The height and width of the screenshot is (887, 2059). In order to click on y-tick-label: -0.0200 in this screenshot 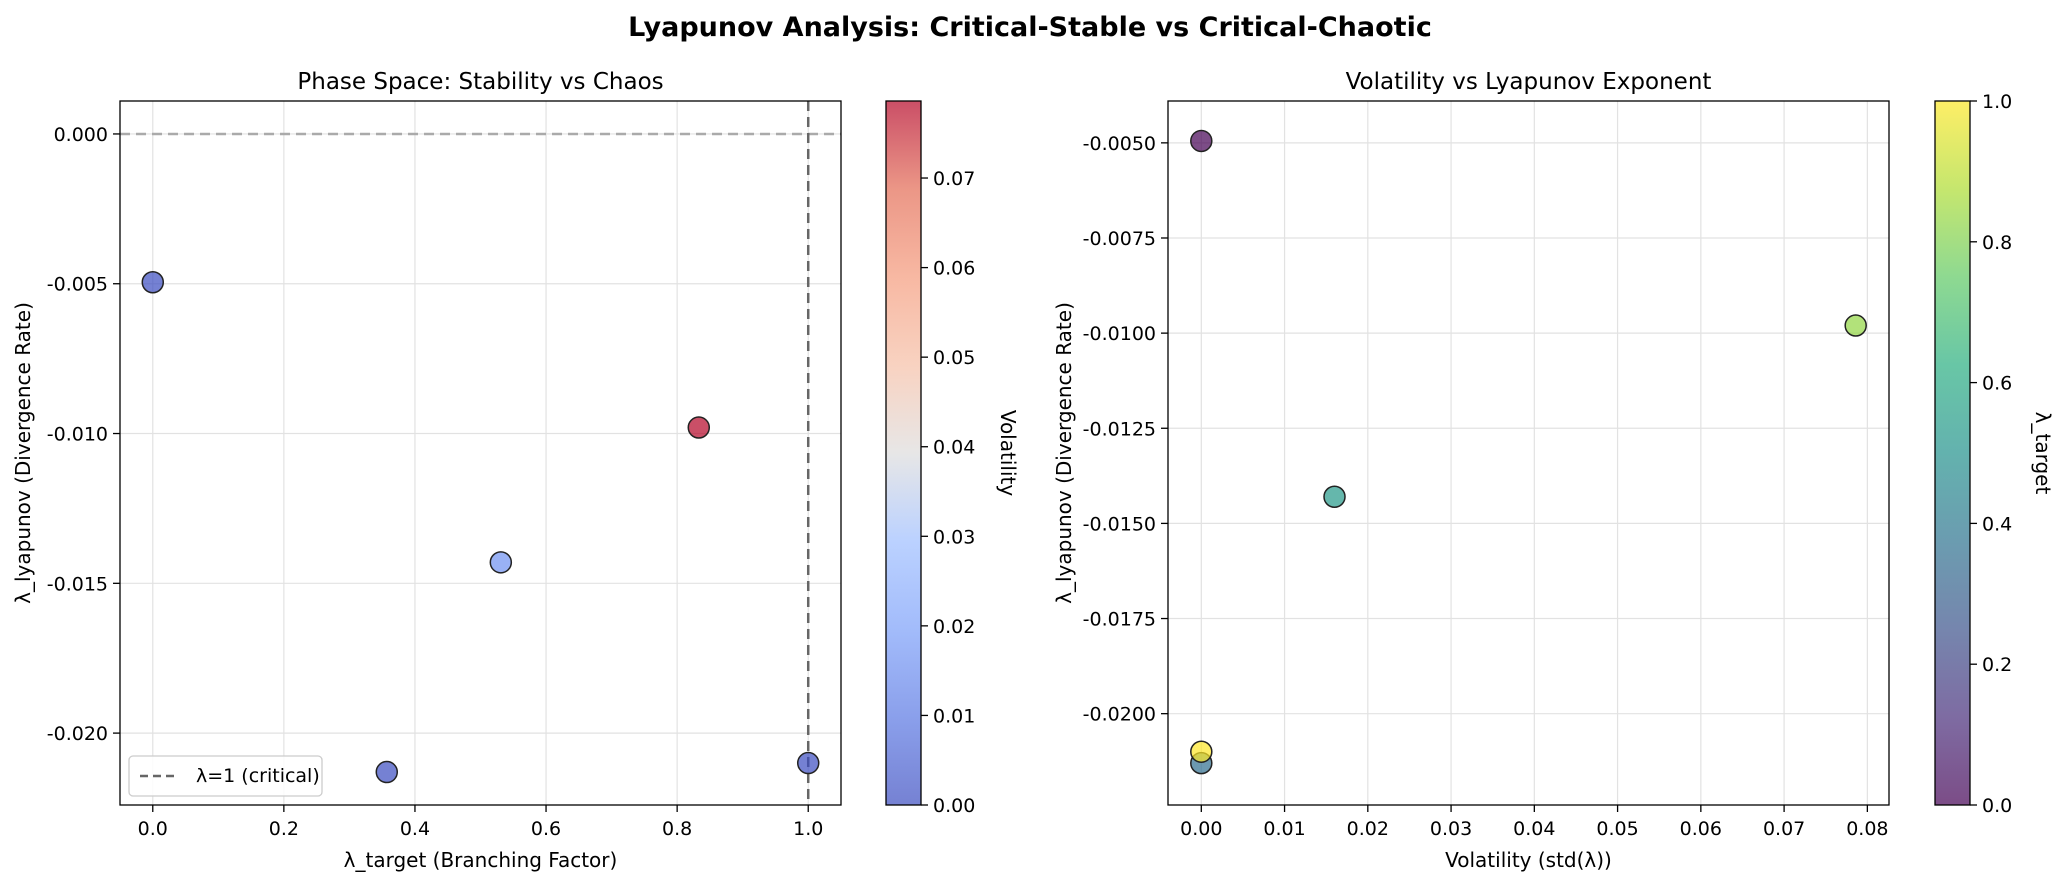, I will do `click(1119, 715)`.